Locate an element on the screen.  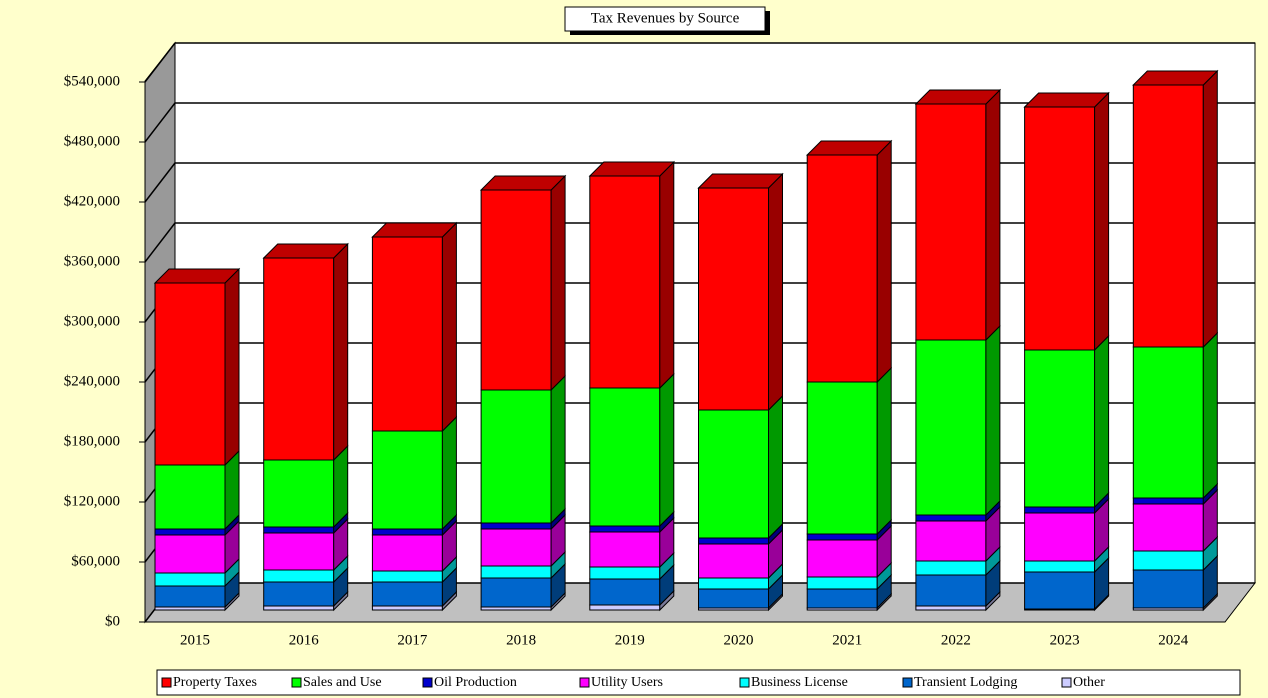
x-tick-label: 2017 is located at coordinates (412, 640).